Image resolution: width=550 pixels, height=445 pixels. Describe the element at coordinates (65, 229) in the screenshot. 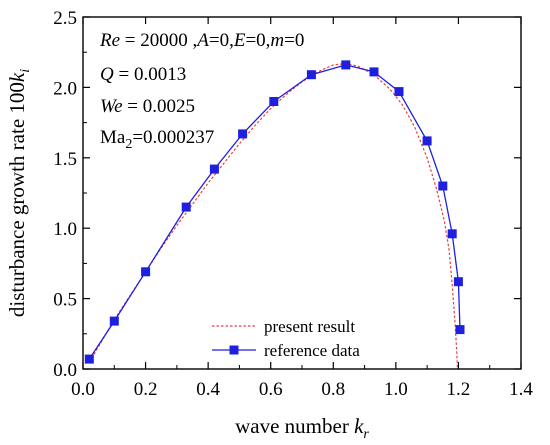

I see `y-tick-label: 1.0` at that location.